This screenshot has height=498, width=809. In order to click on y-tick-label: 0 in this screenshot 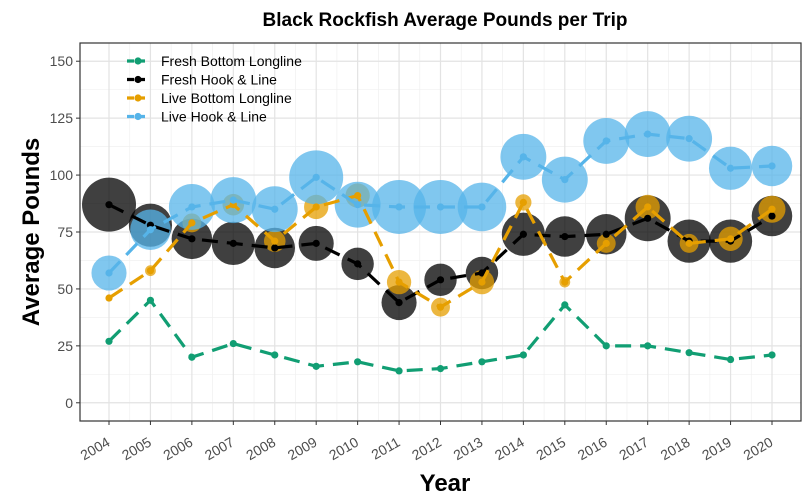, I will do `click(69, 403)`.